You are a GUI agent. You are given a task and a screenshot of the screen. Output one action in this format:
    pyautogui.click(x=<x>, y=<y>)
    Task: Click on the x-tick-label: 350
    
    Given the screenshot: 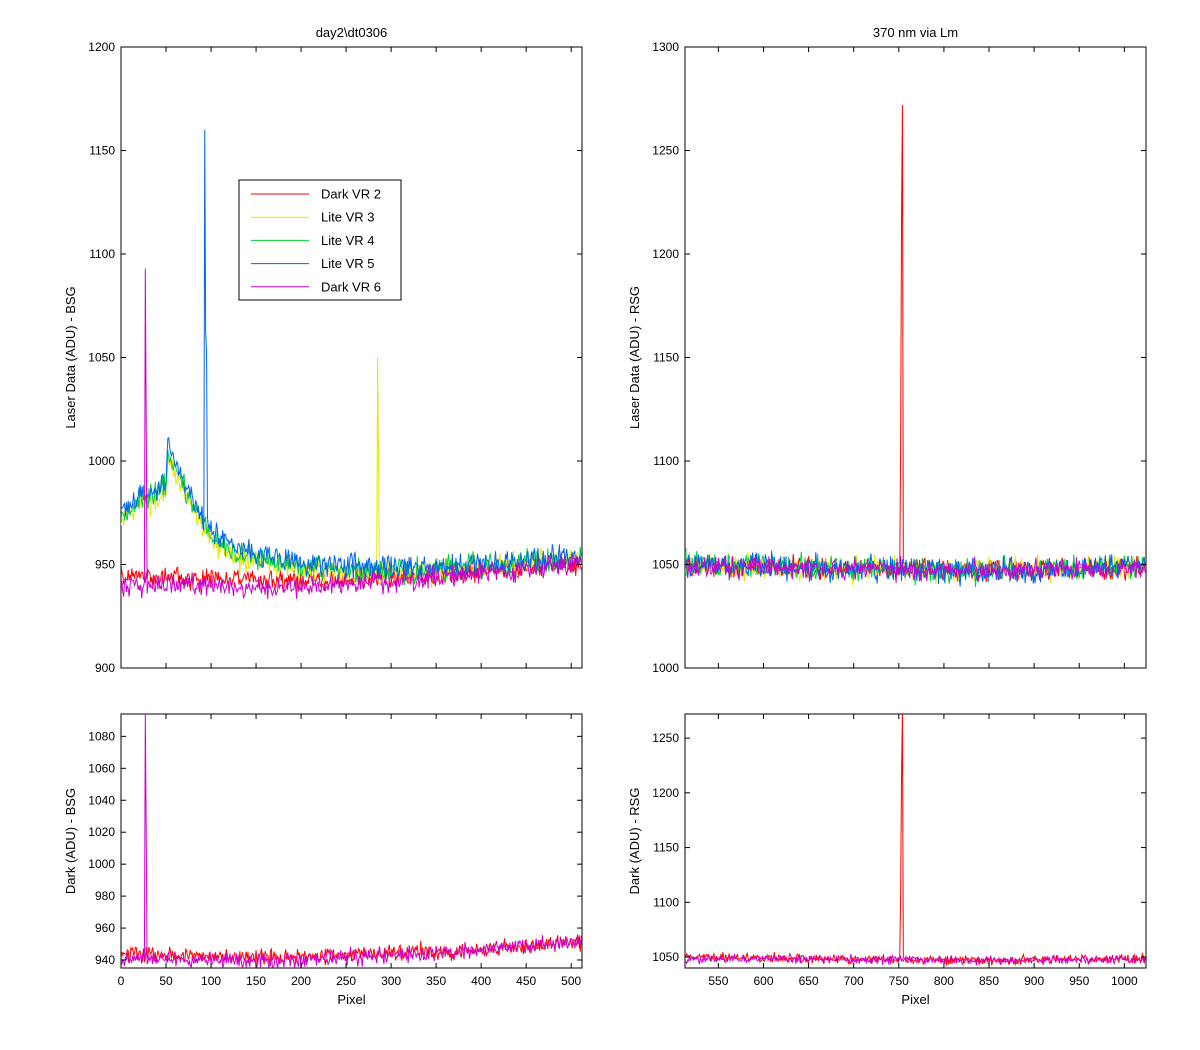 What is the action you would take?
    pyautogui.click(x=436, y=981)
    